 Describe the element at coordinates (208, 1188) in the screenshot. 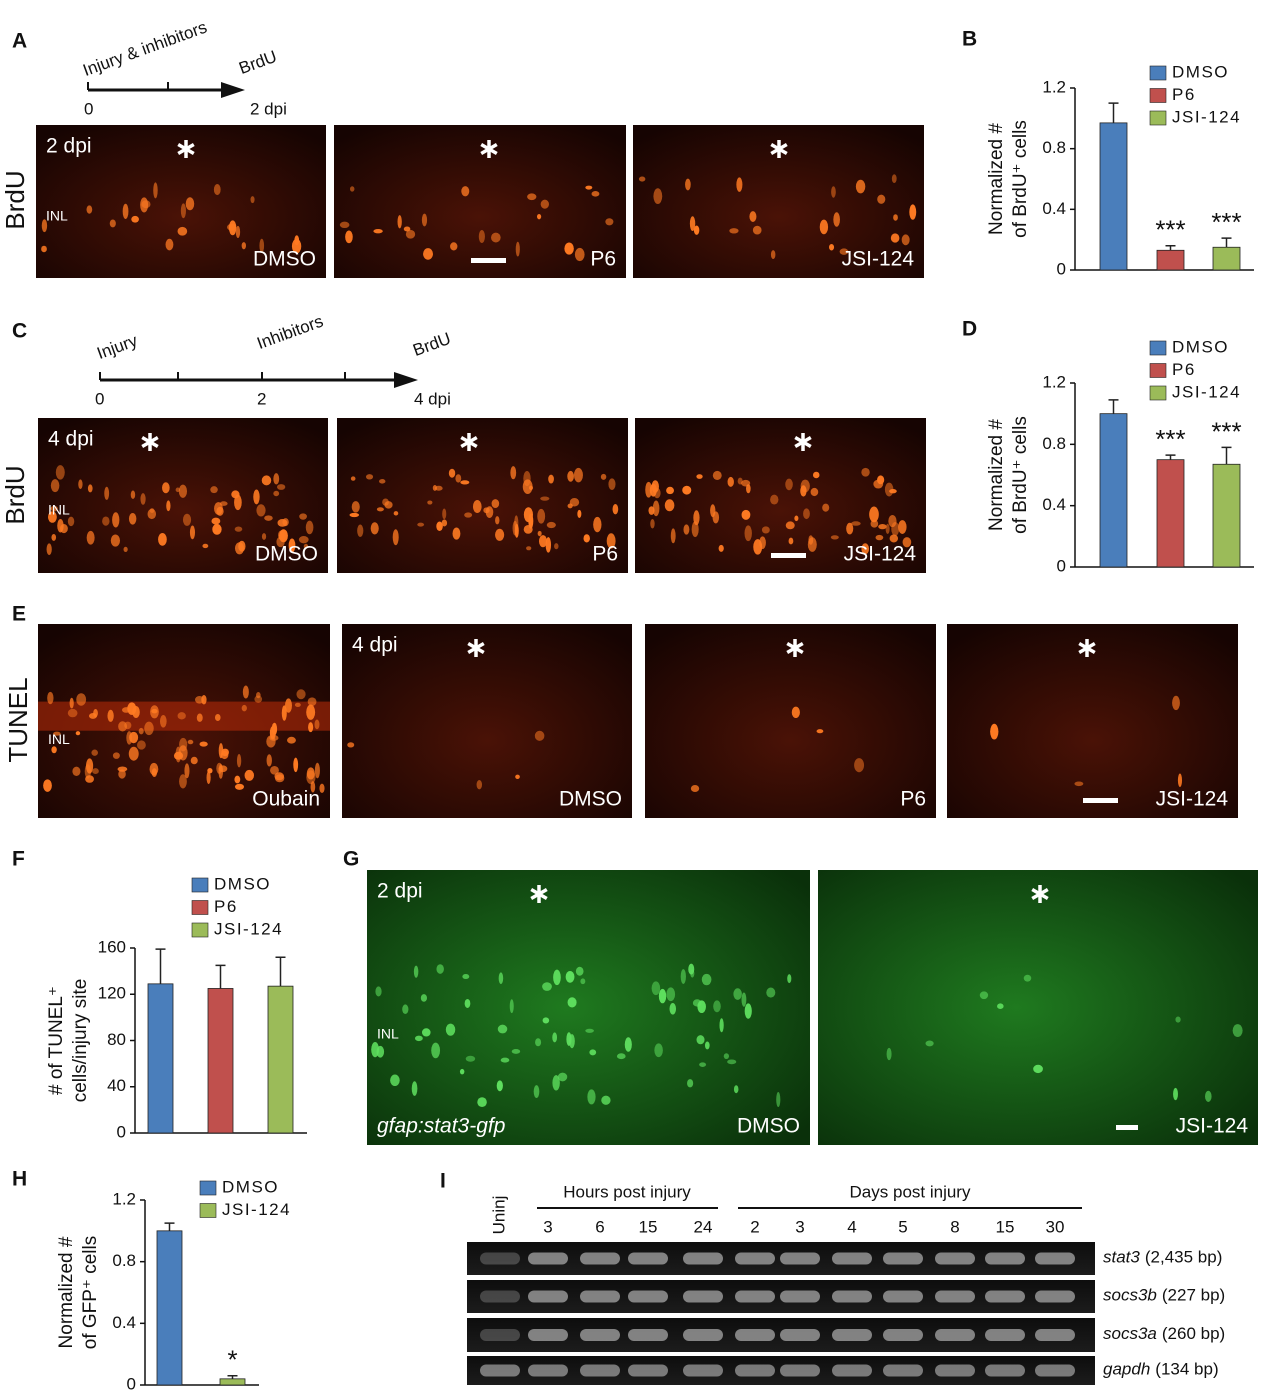

I see `legend-swatch` at that location.